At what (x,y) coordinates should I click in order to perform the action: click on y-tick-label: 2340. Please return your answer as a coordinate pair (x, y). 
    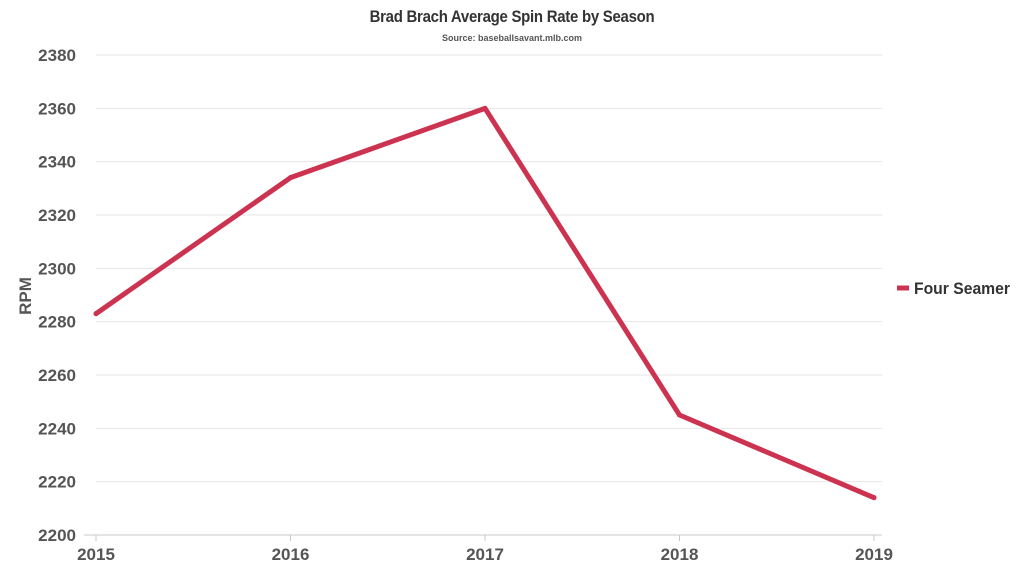
    Looking at the image, I should click on (57, 162).